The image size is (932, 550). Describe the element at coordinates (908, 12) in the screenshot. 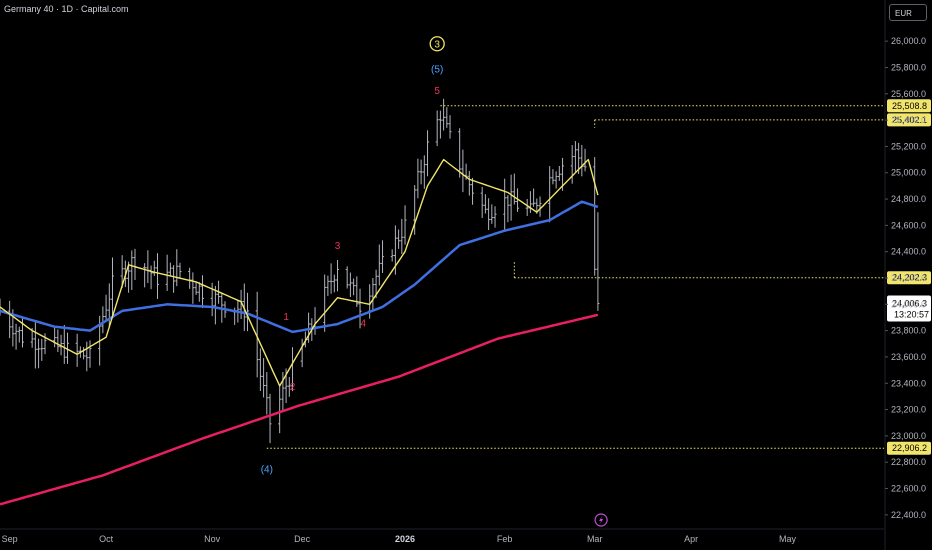

I see `currency-button: EUR` at that location.